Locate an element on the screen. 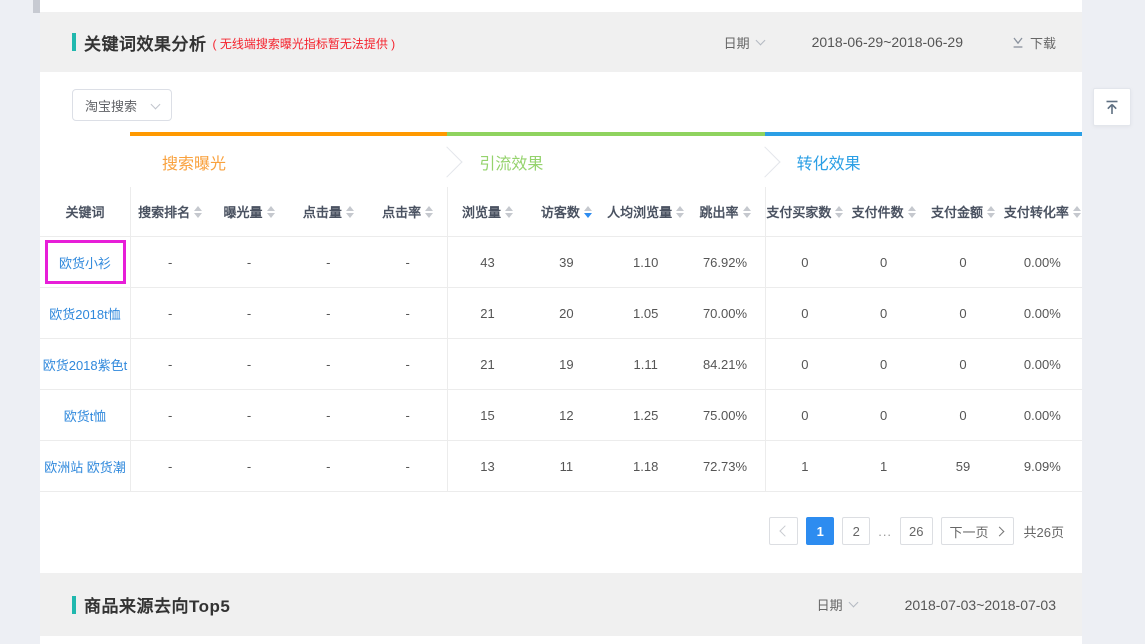 The width and height of the screenshot is (1145, 644). back-to-top-button is located at coordinates (1112, 107).